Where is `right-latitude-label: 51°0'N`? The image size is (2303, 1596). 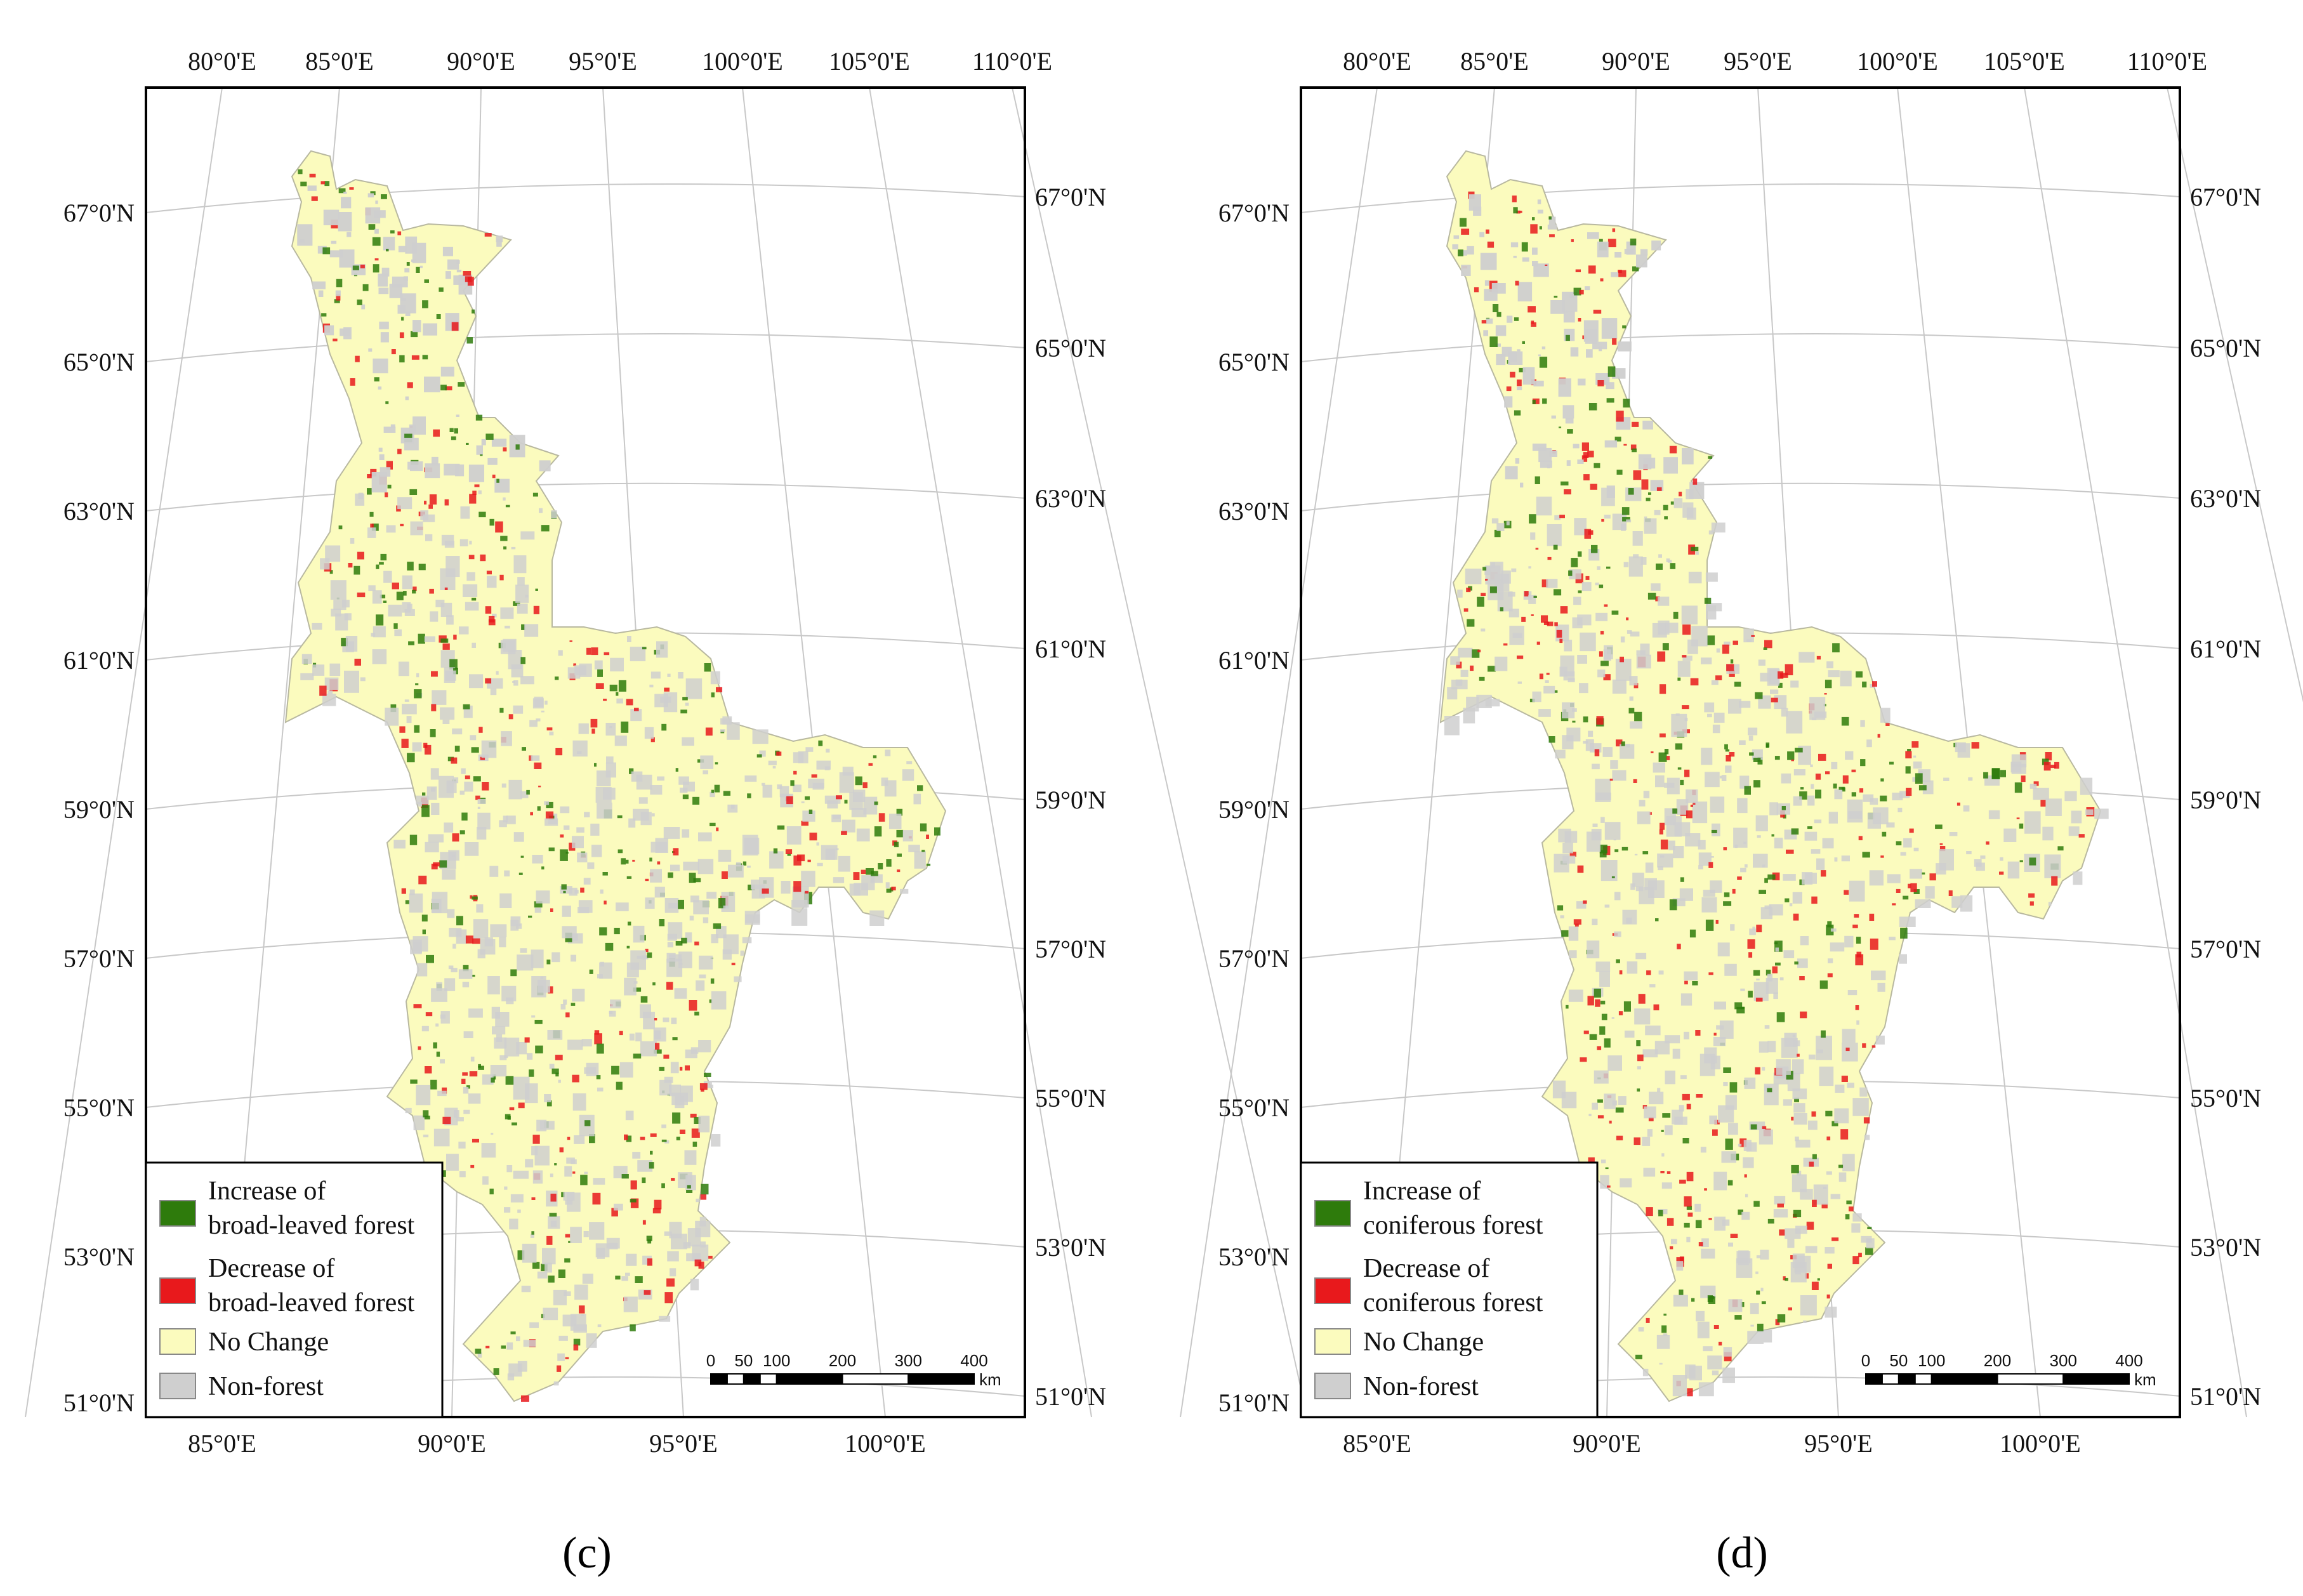
right-latitude-label: 51°0'N is located at coordinates (2225, 1396).